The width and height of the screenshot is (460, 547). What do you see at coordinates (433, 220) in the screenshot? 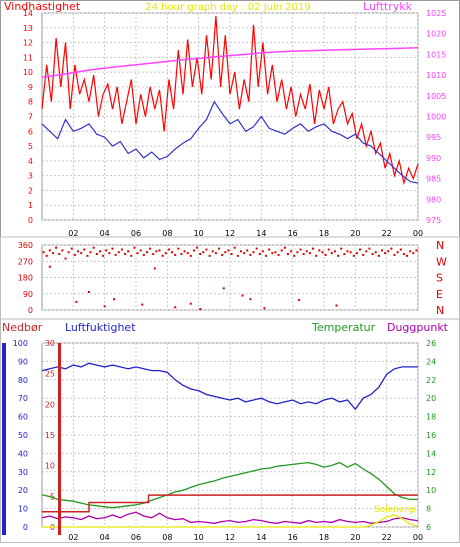
I see `pressure-tick: 975` at bounding box center [433, 220].